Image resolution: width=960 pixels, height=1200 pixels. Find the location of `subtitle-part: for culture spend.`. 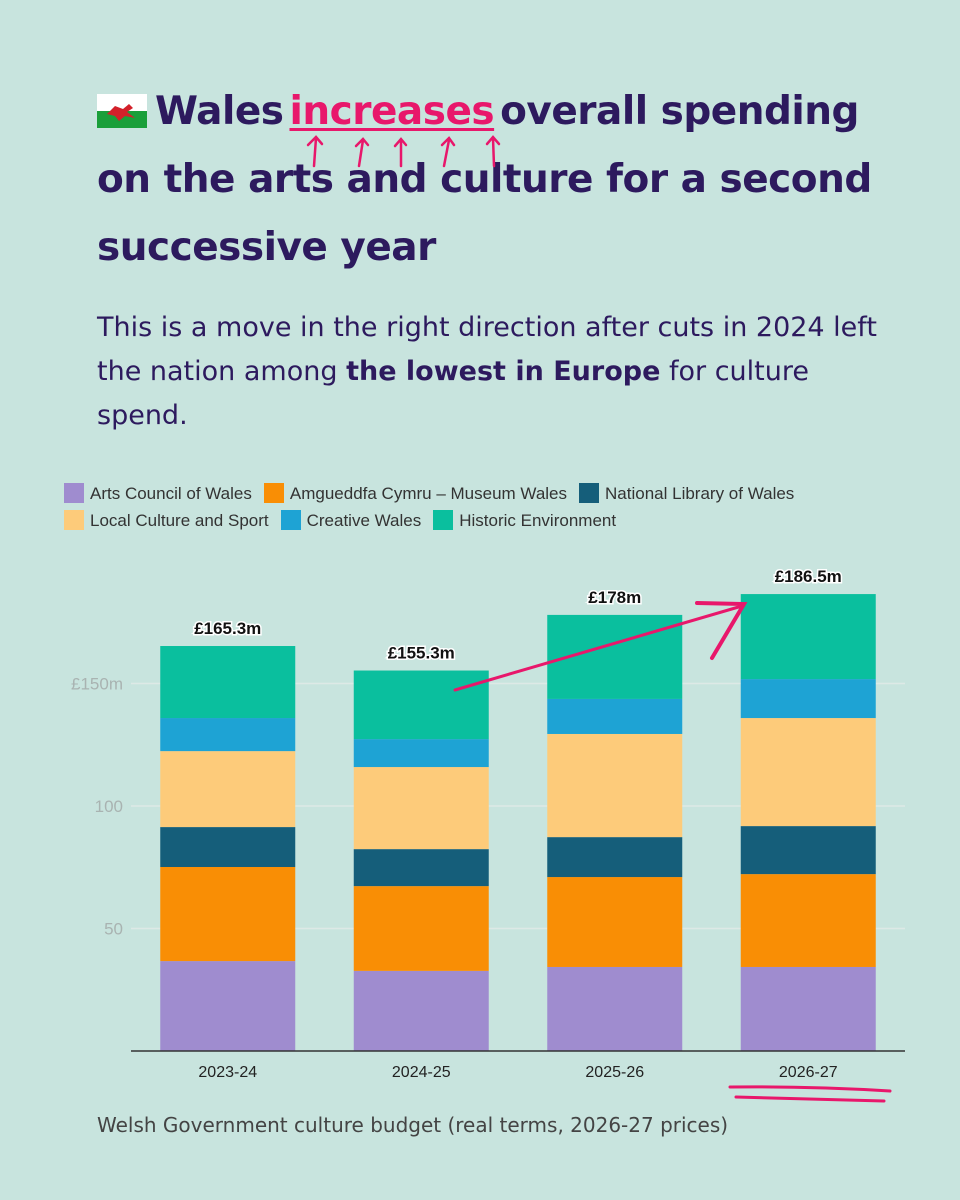

subtitle-part: for culture spend. is located at coordinates (453, 393).